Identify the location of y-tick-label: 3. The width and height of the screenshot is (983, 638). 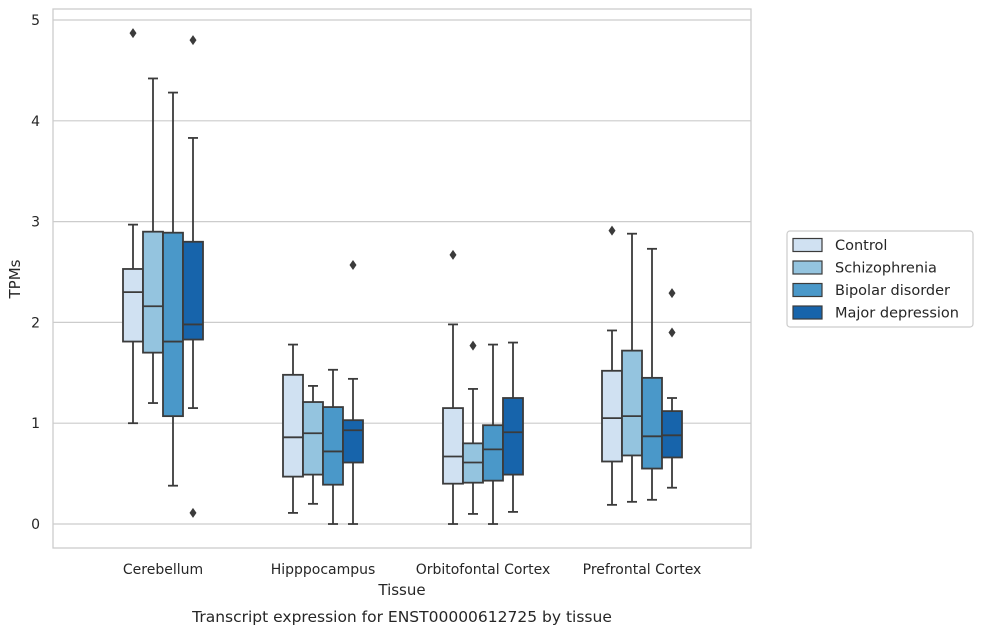
(35, 223).